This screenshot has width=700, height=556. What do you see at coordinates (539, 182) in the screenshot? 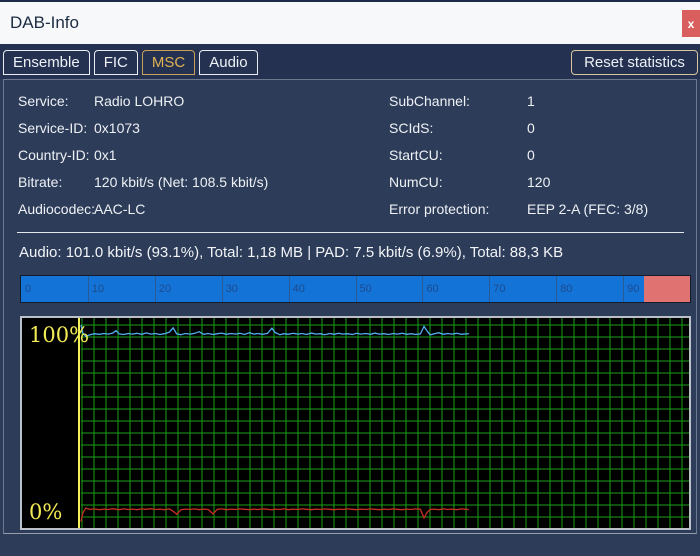
I see `numcu-value: 120` at bounding box center [539, 182].